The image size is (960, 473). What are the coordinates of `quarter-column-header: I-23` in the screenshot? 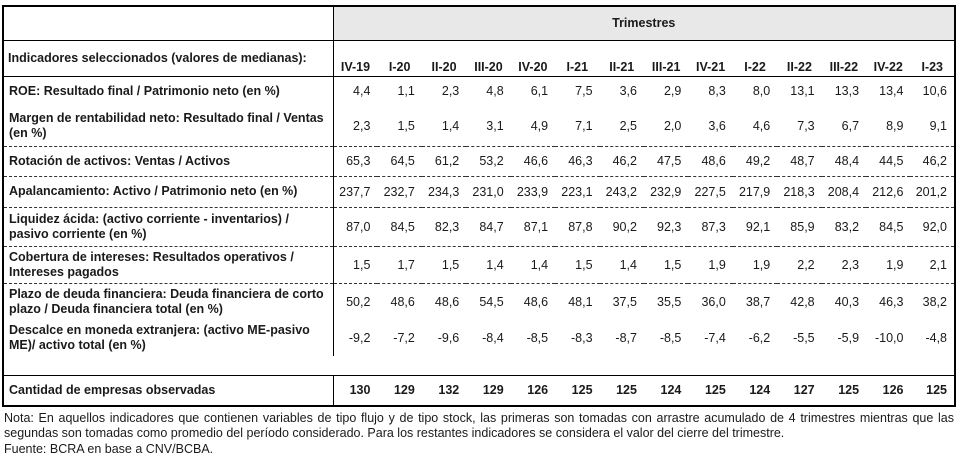 It's located at (932, 58).